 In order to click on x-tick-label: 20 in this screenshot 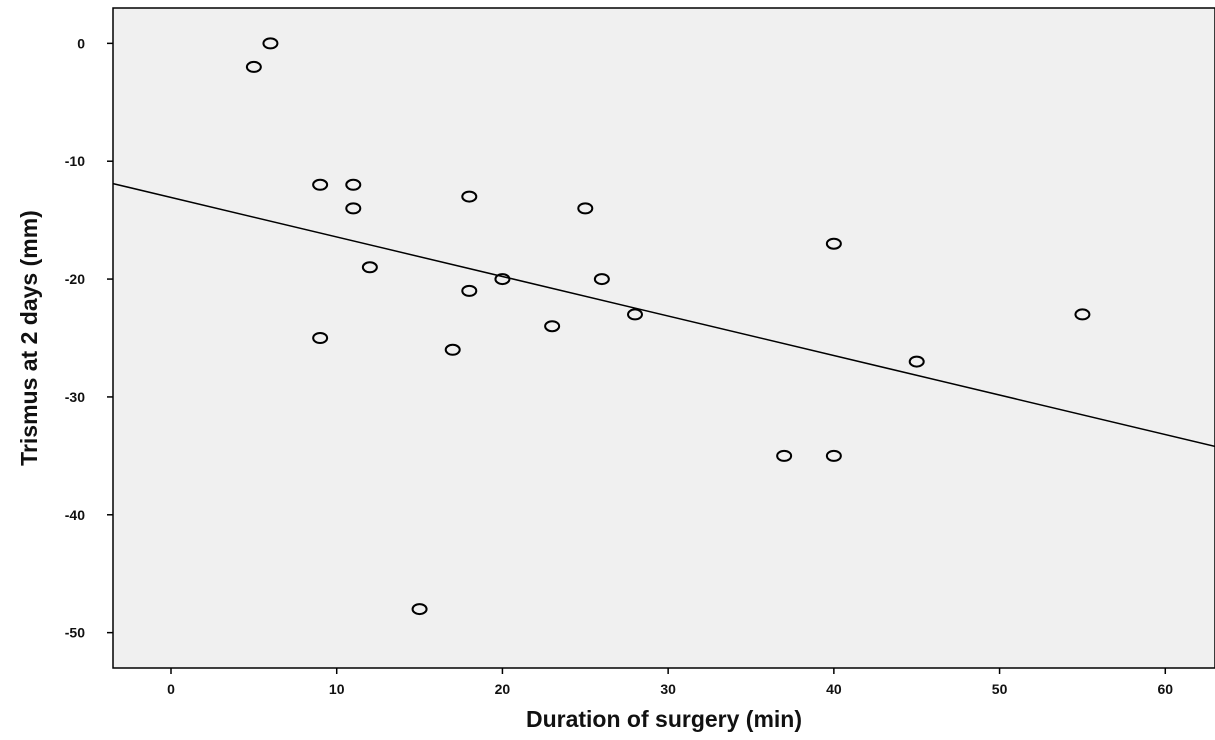, I will do `click(503, 689)`.